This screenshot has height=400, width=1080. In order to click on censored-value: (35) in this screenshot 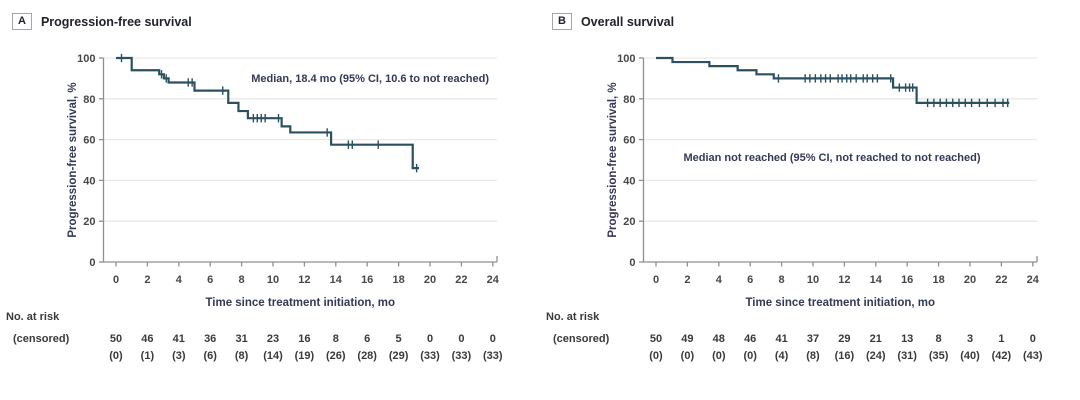, I will do `click(939, 356)`.